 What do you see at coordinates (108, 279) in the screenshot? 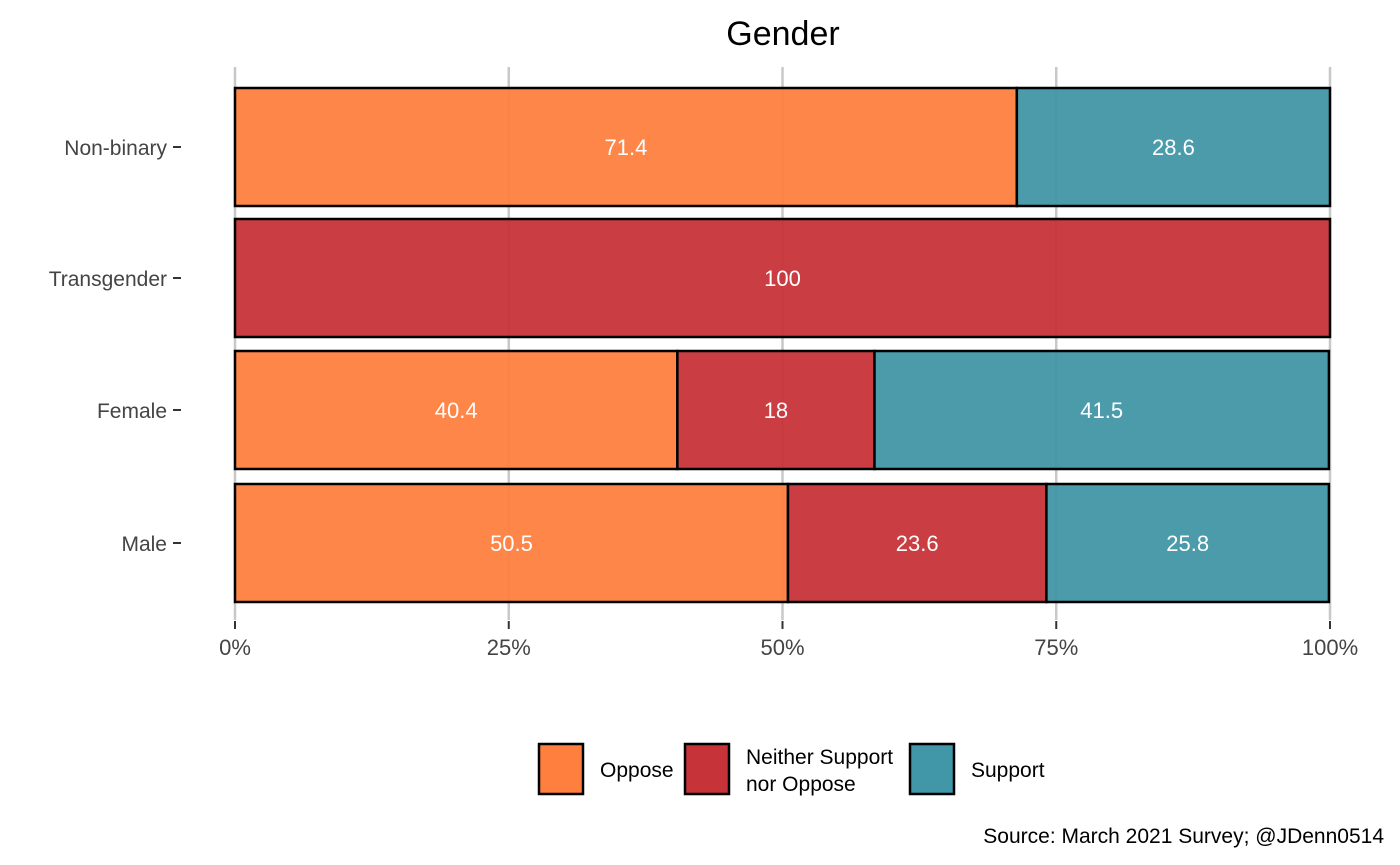
I see `y-tick-label: Transgender` at bounding box center [108, 279].